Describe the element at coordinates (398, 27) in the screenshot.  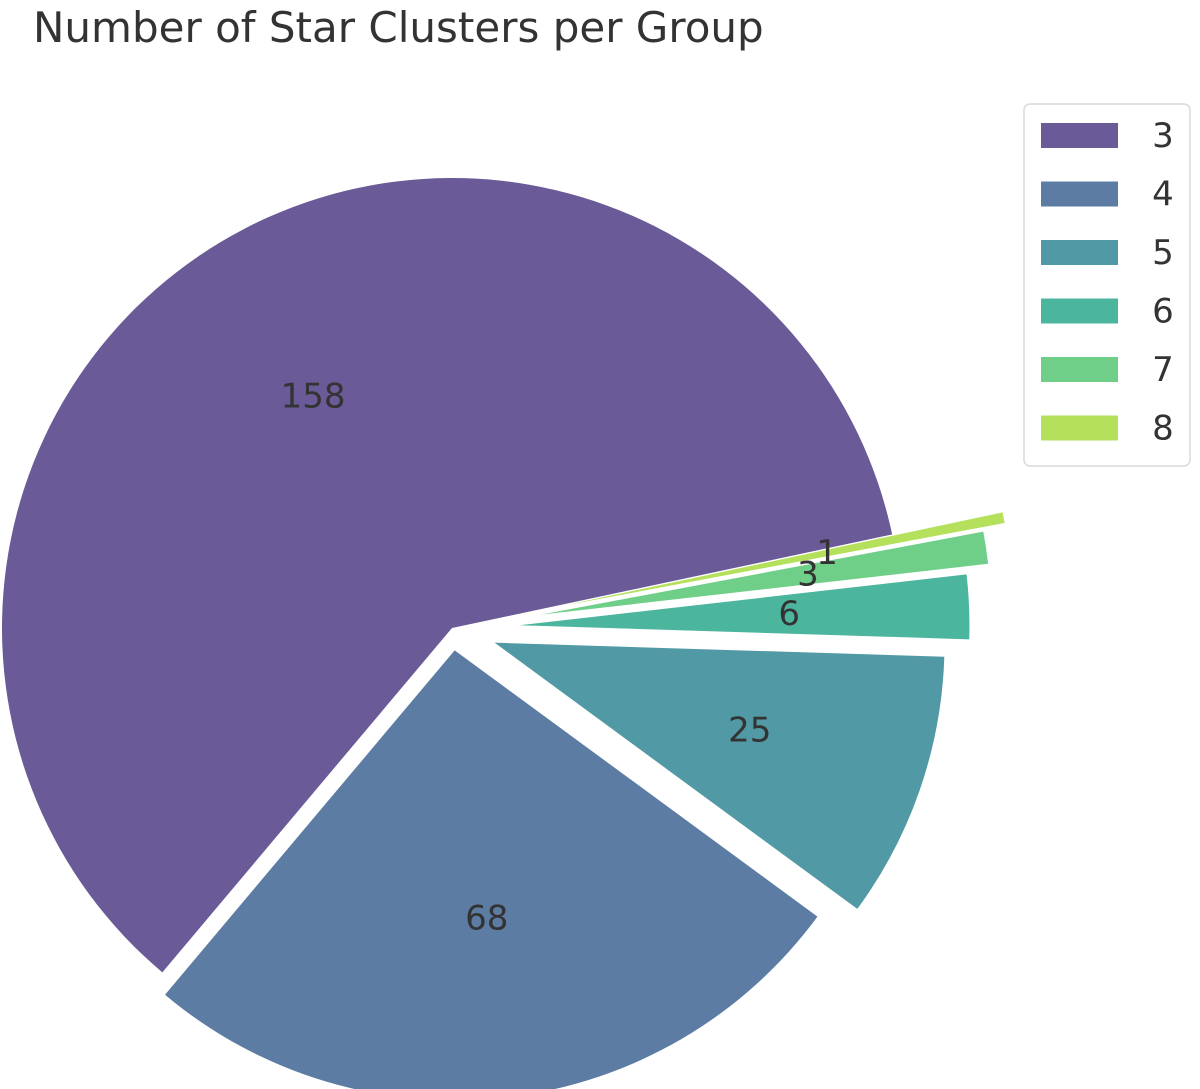
I see `chart-title: Number of Star Clusters per Group` at that location.